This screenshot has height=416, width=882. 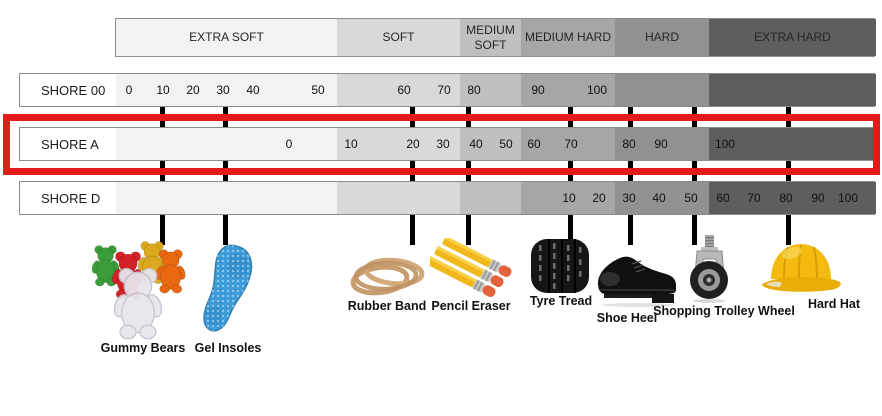 I want to click on rubber-band-illustration, so click(x=387, y=276).